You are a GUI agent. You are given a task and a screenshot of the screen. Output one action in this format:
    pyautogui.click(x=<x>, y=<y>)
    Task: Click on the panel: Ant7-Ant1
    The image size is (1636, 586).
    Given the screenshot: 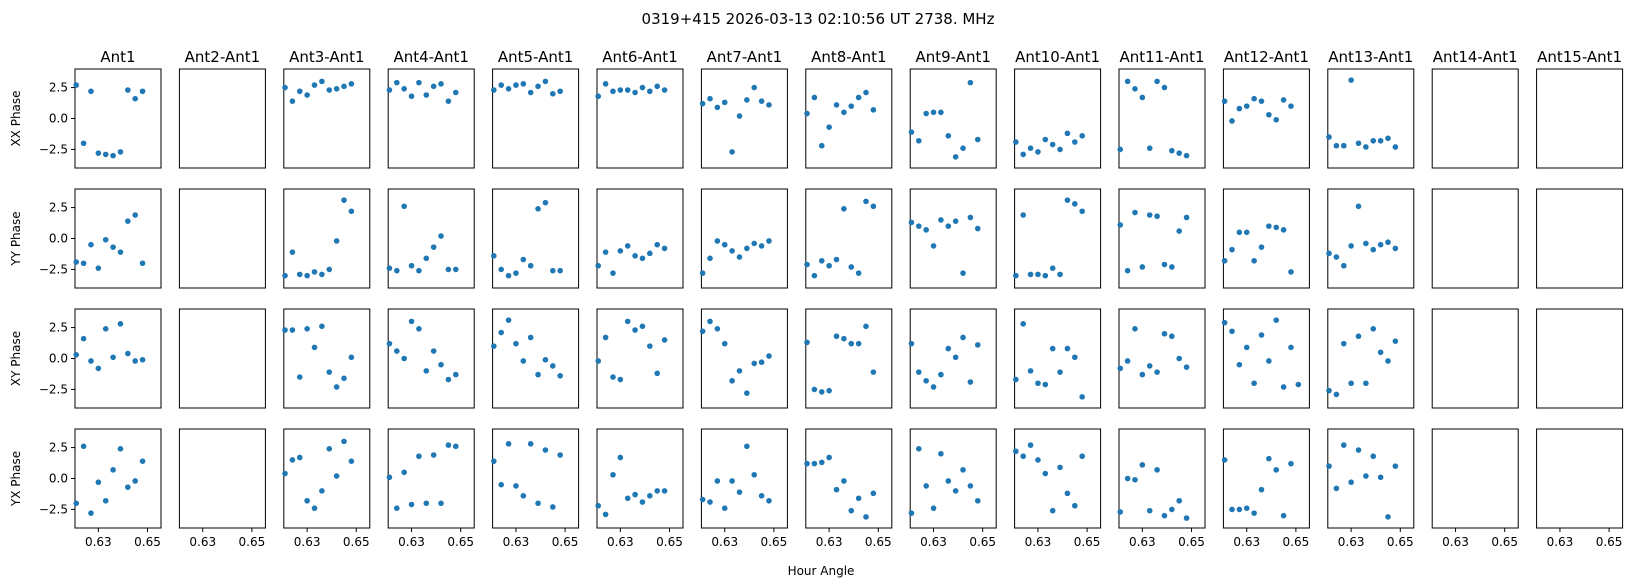 What is the action you would take?
    pyautogui.click(x=743, y=108)
    